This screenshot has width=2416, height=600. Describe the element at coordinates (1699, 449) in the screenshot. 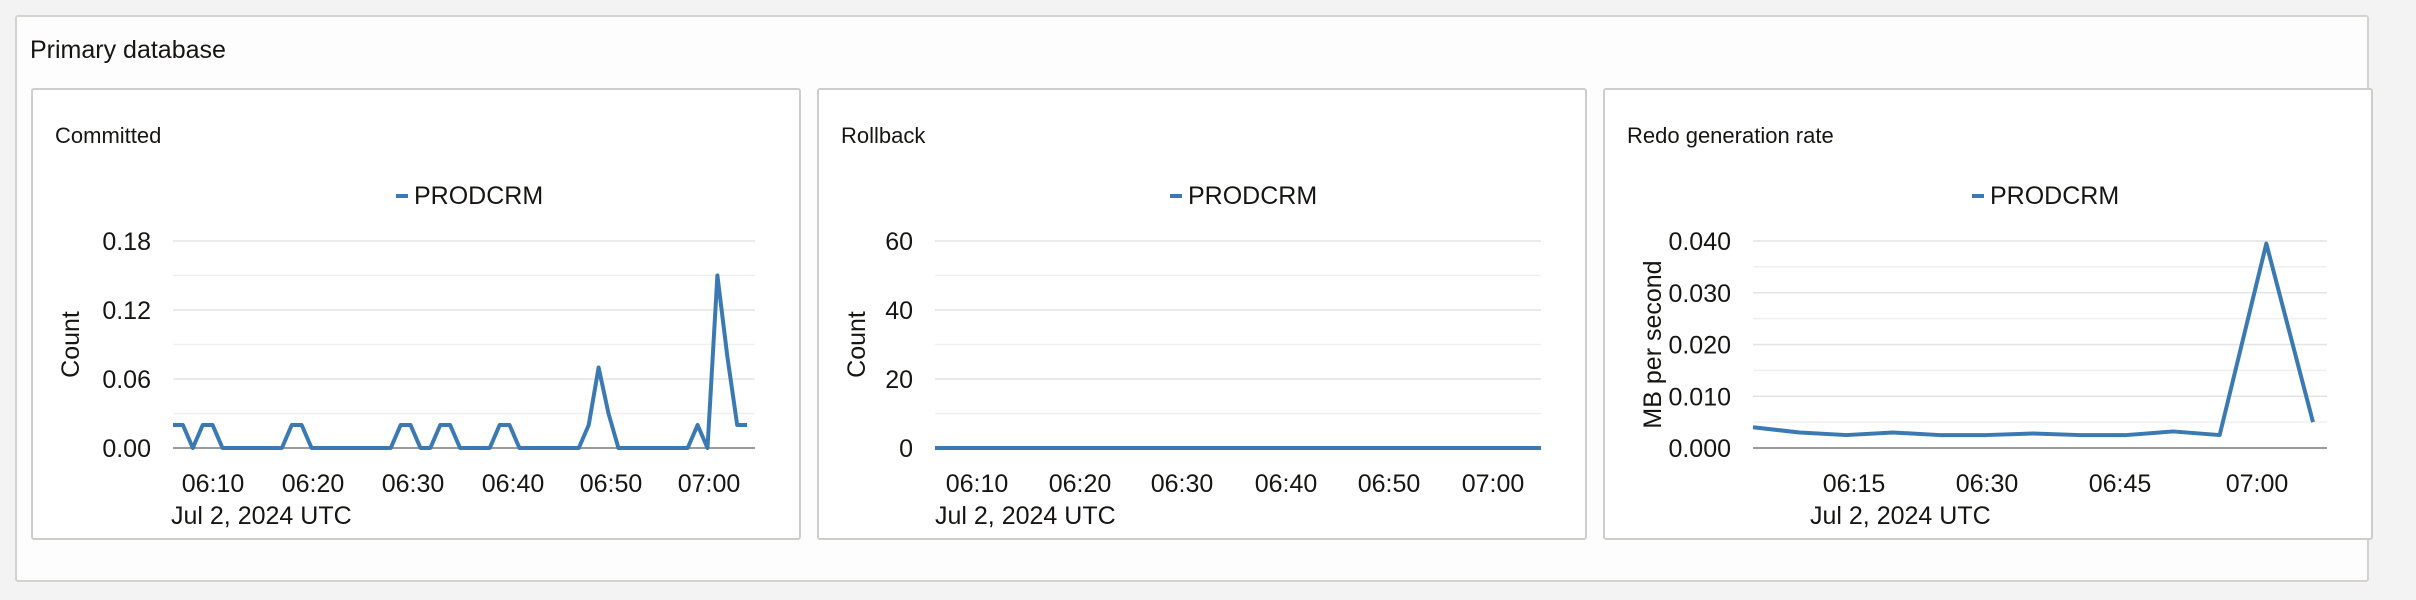

I see `y-tick-label: 0.000` at that location.